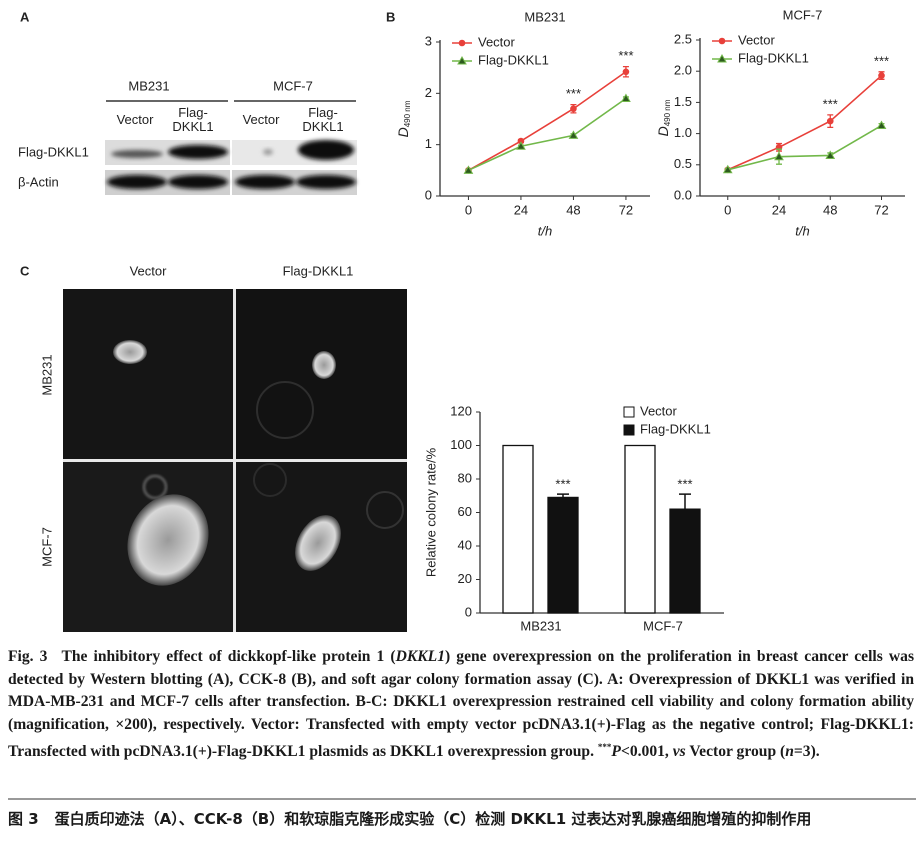 Image resolution: width=924 pixels, height=859 pixels. I want to click on blot-group: MCF-7, so click(293, 85).